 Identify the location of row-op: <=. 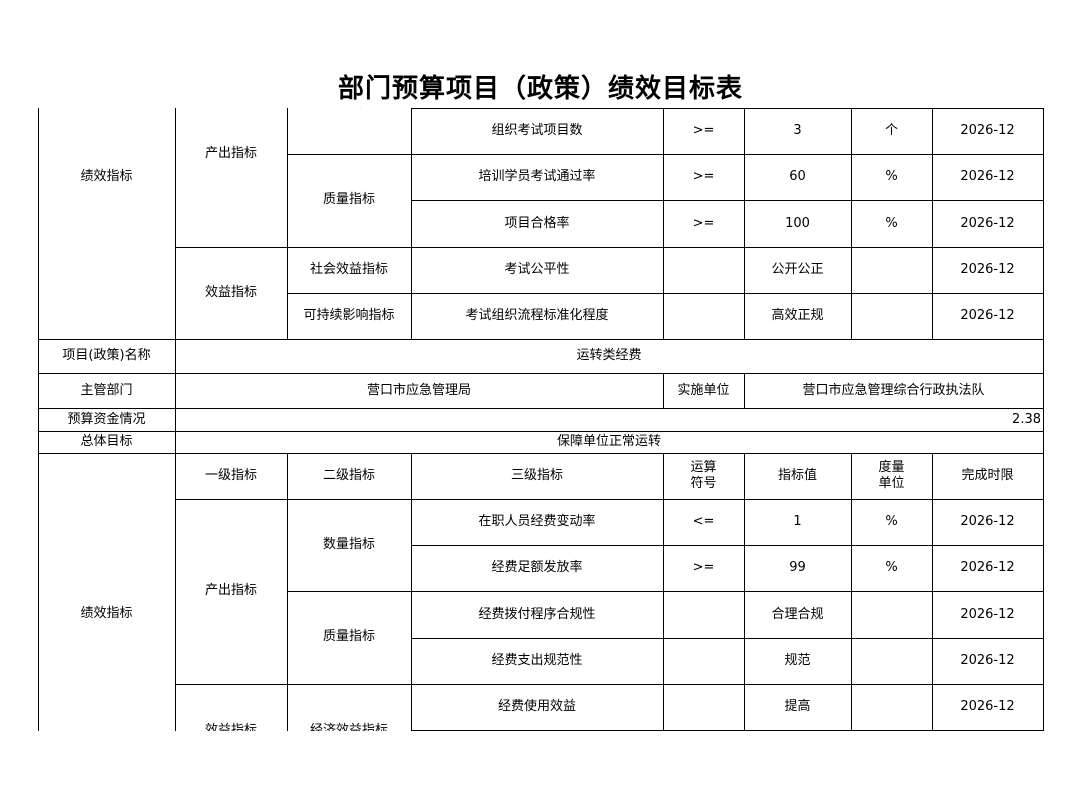
(703, 521).